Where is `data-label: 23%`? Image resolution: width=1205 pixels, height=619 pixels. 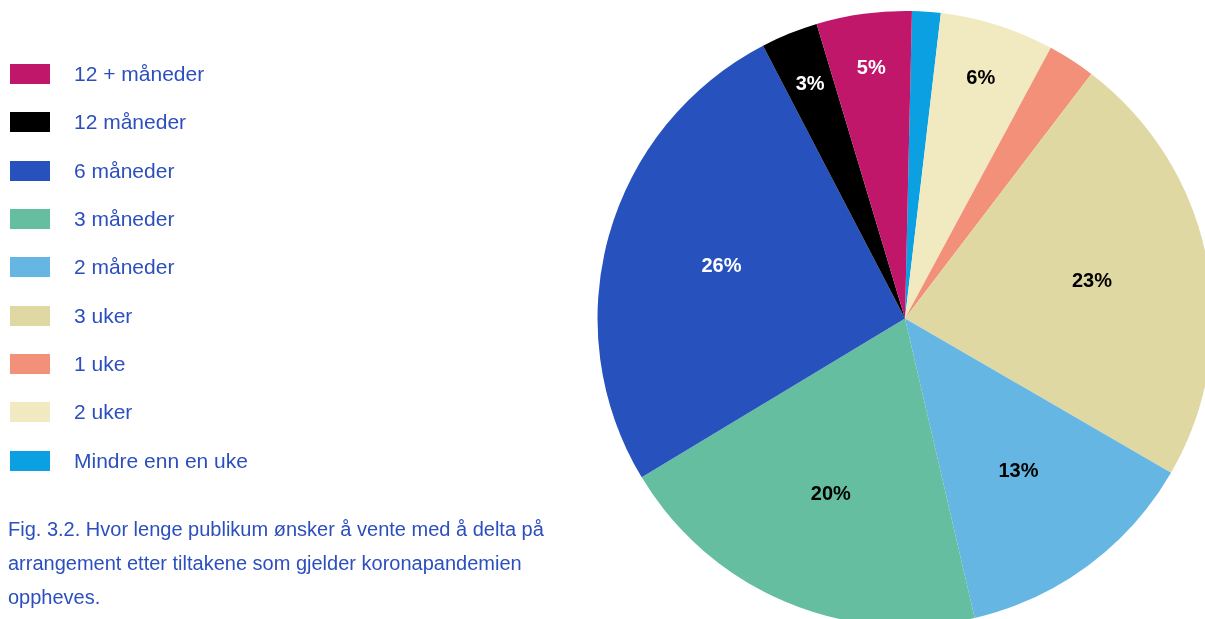 data-label: 23% is located at coordinates (1092, 279).